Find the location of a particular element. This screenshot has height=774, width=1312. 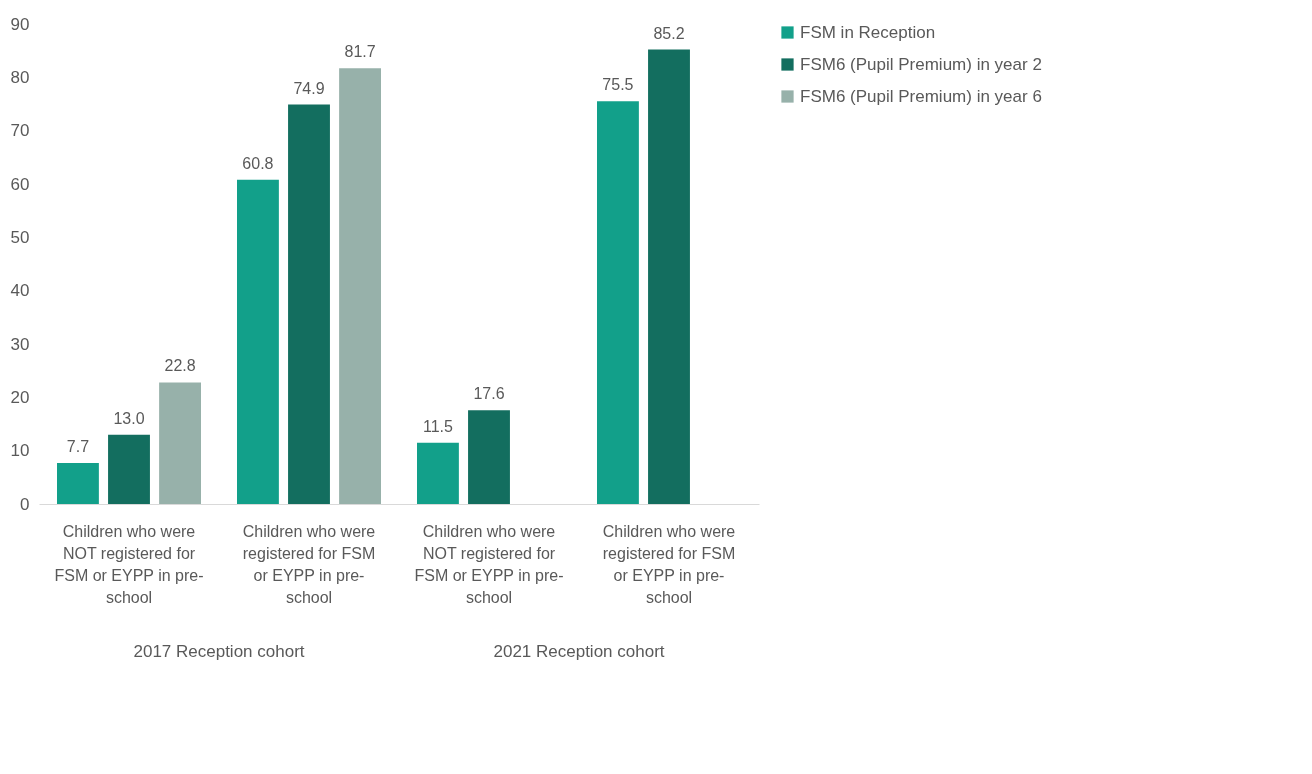

y-tick-label: 60 is located at coordinates (20, 184).